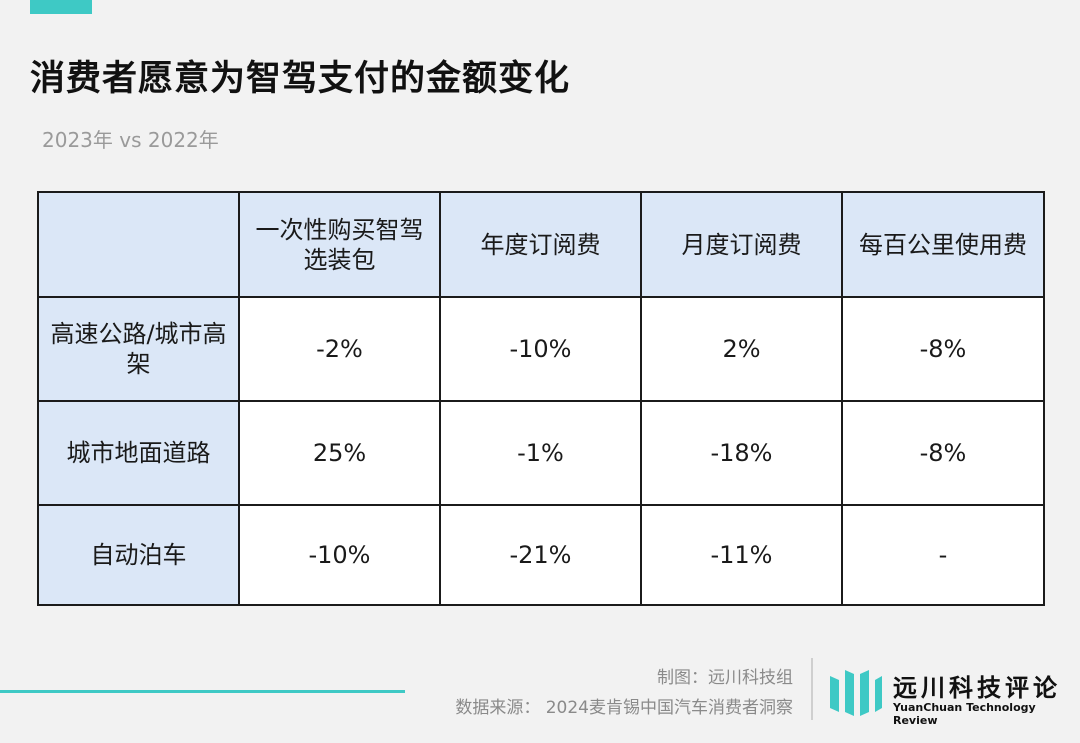  I want to click on table-cell: -11%, so click(741, 555).